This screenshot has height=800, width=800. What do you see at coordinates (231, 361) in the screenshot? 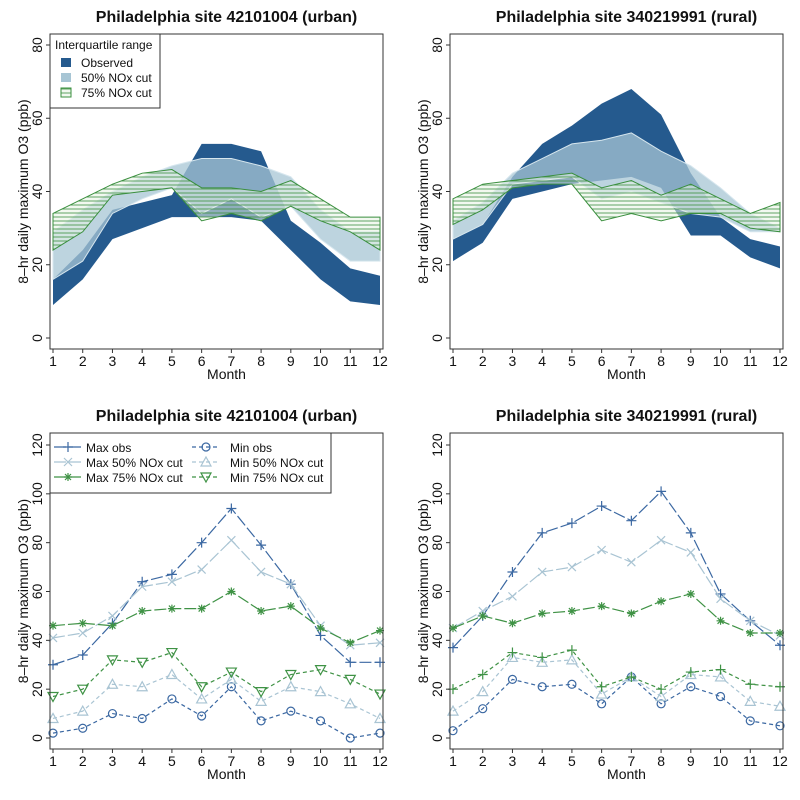
I see `x-tick-label: 7` at bounding box center [231, 361].